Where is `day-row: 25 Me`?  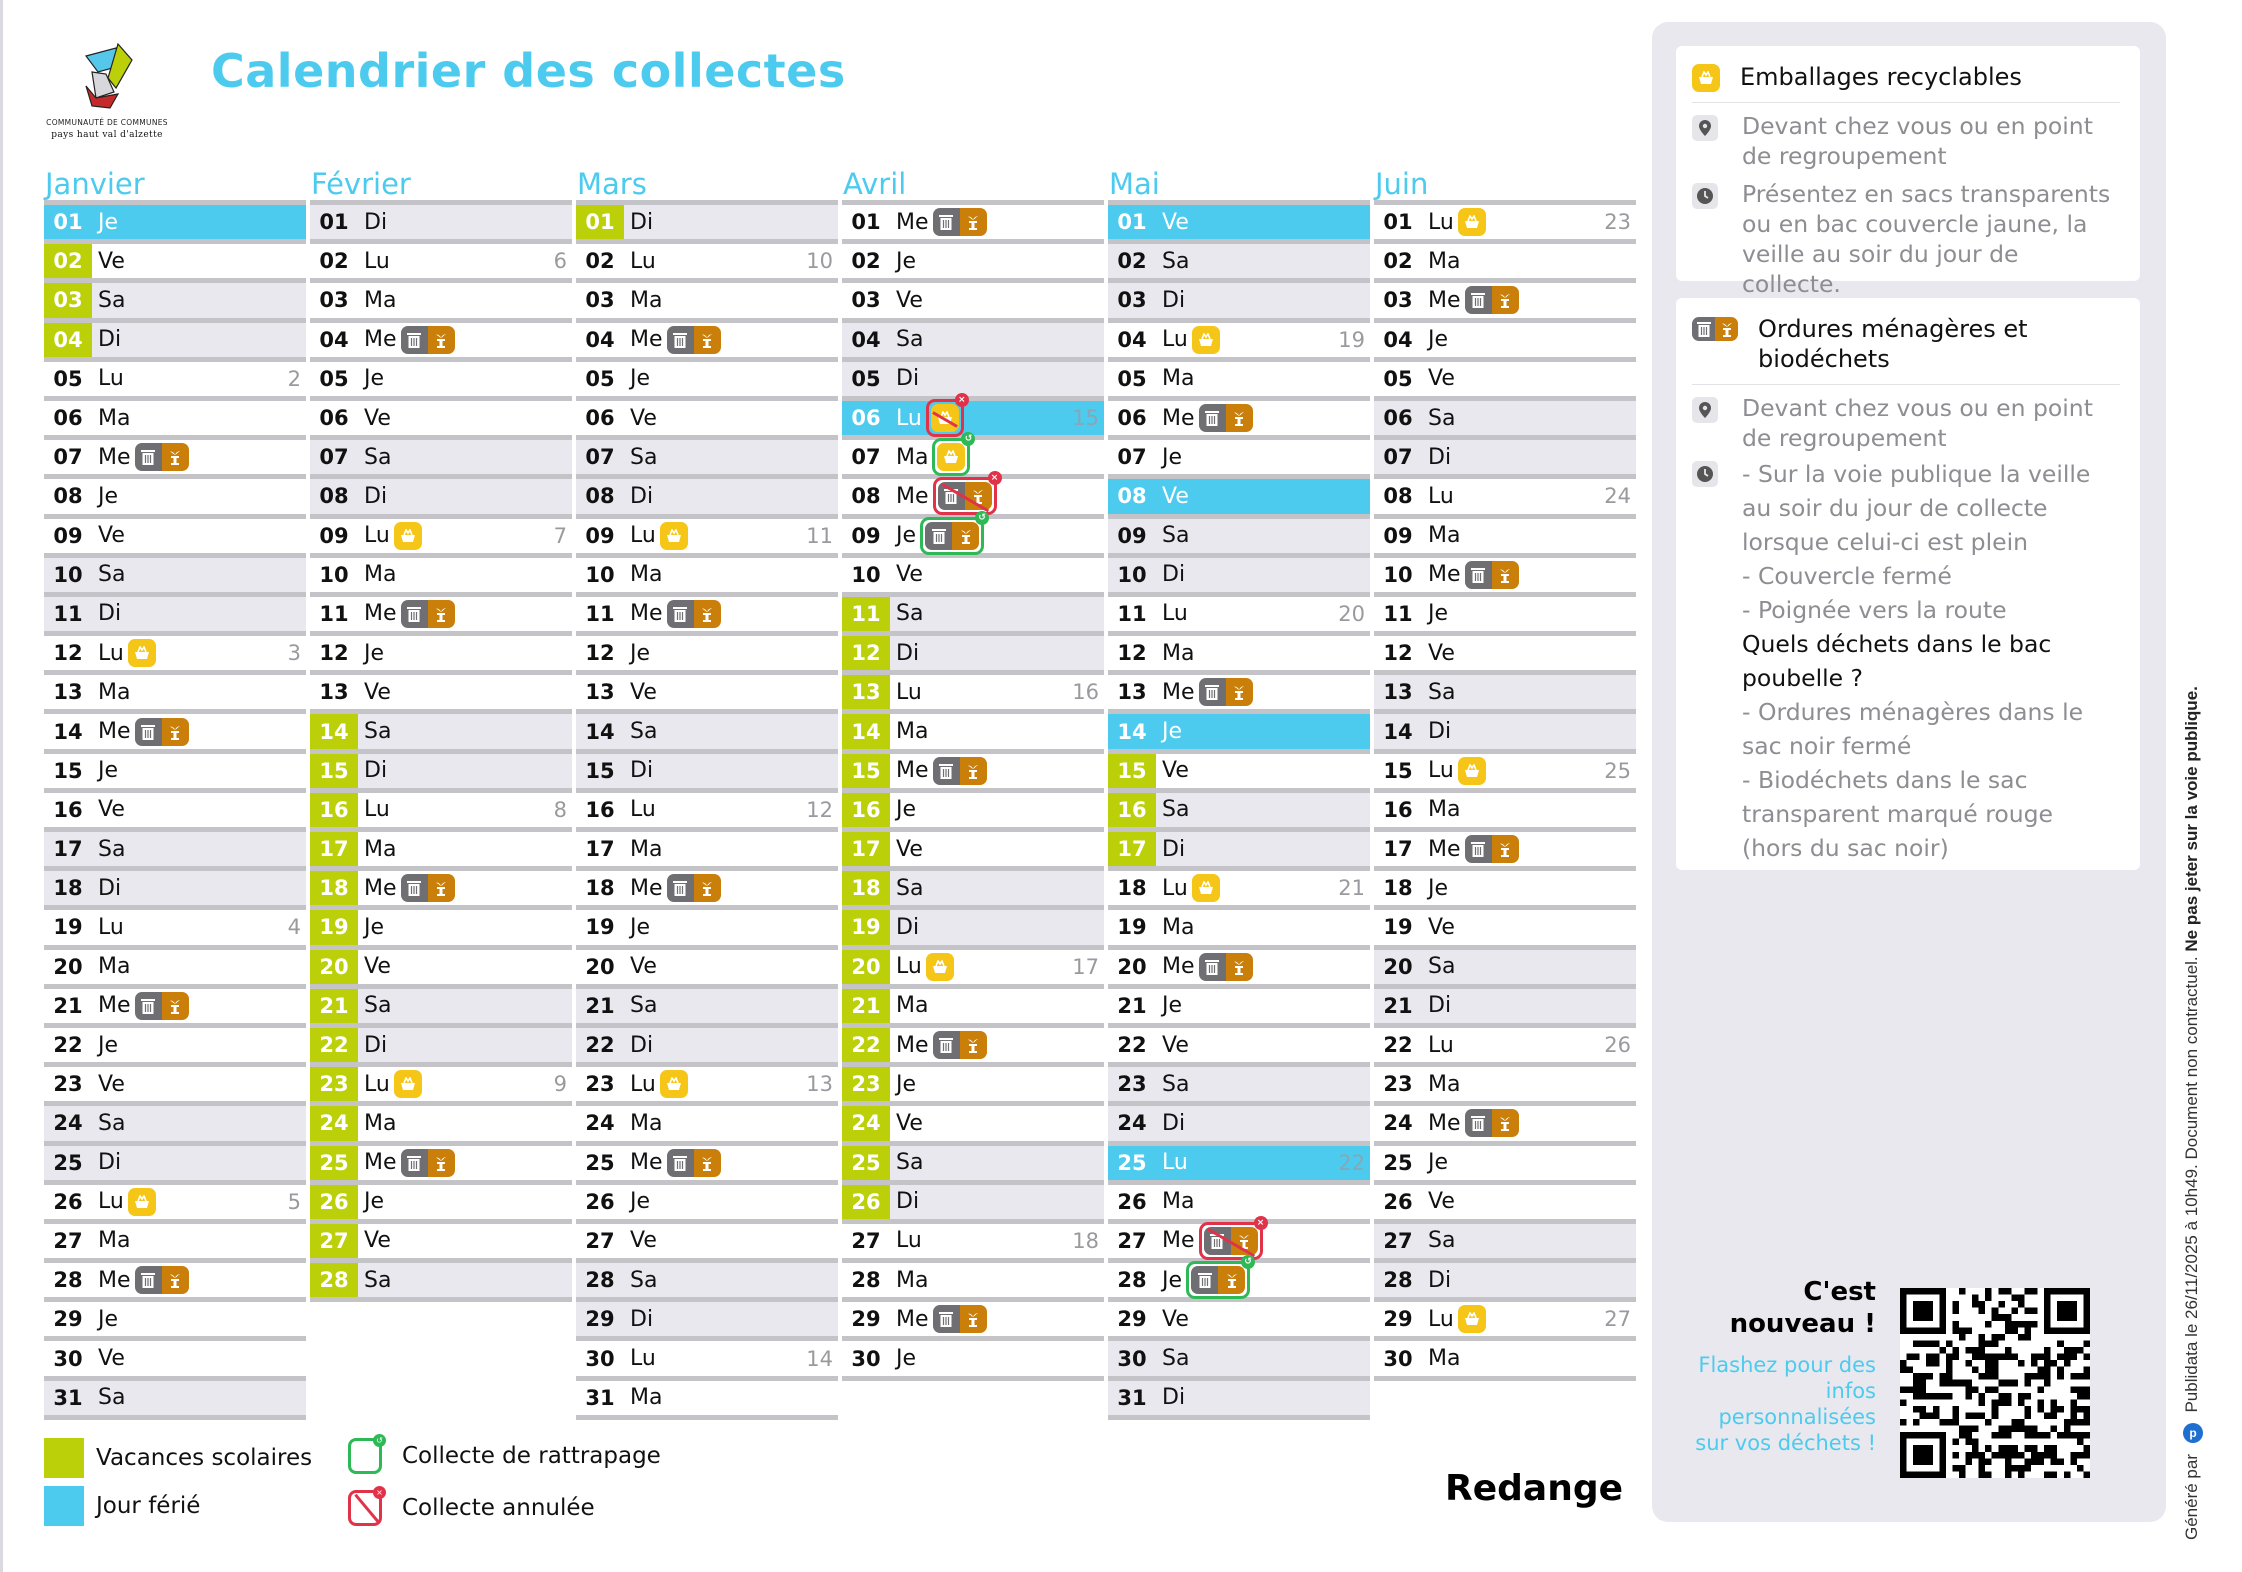
day-row: 25 Me is located at coordinates (707, 1165).